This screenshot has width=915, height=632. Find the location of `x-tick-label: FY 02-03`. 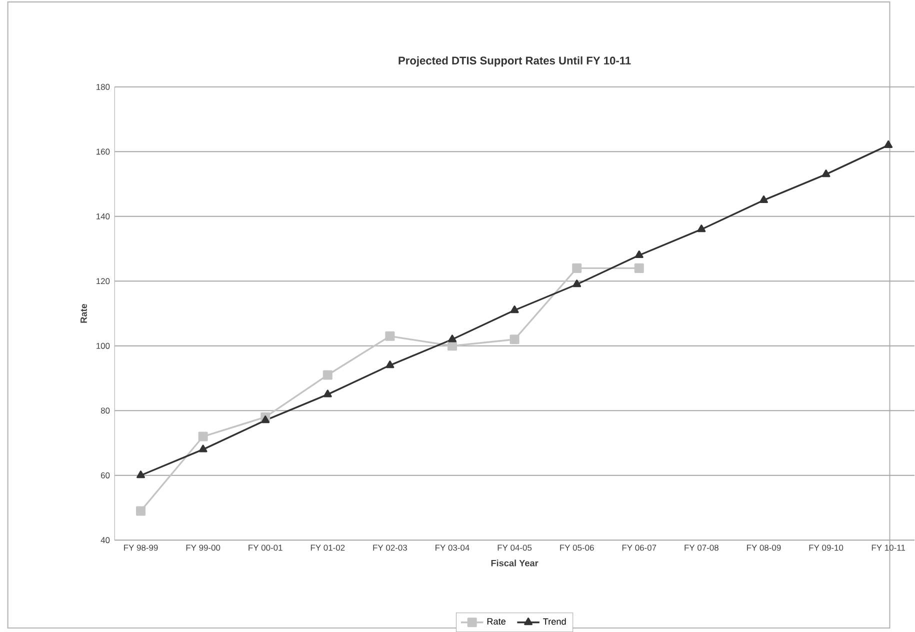

x-tick-label: FY 02-03 is located at coordinates (390, 547).